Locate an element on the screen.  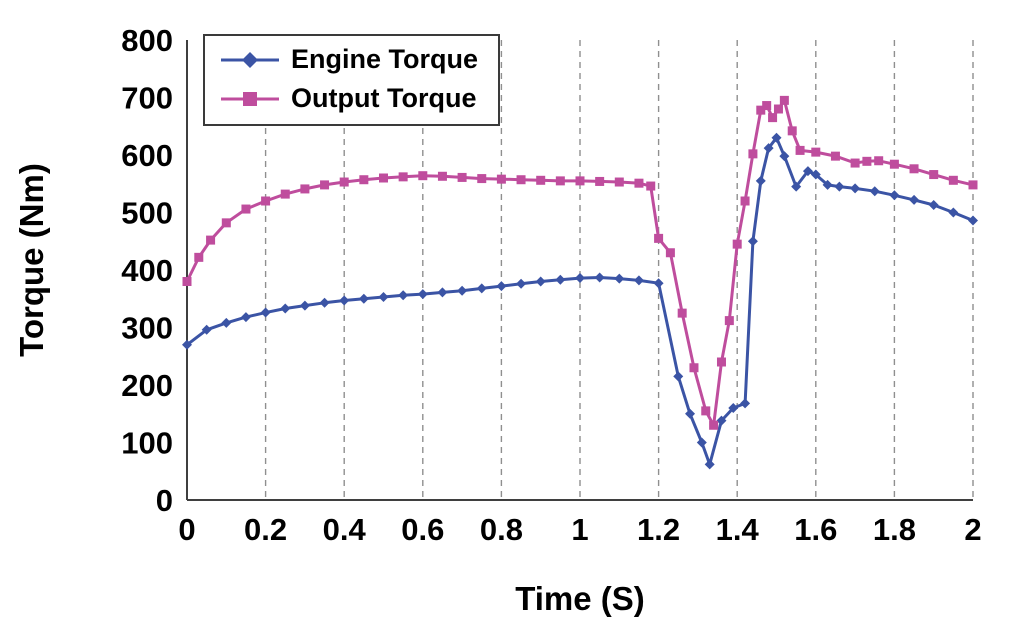
x-tick-label: 1.6 is located at coordinates (815, 529).